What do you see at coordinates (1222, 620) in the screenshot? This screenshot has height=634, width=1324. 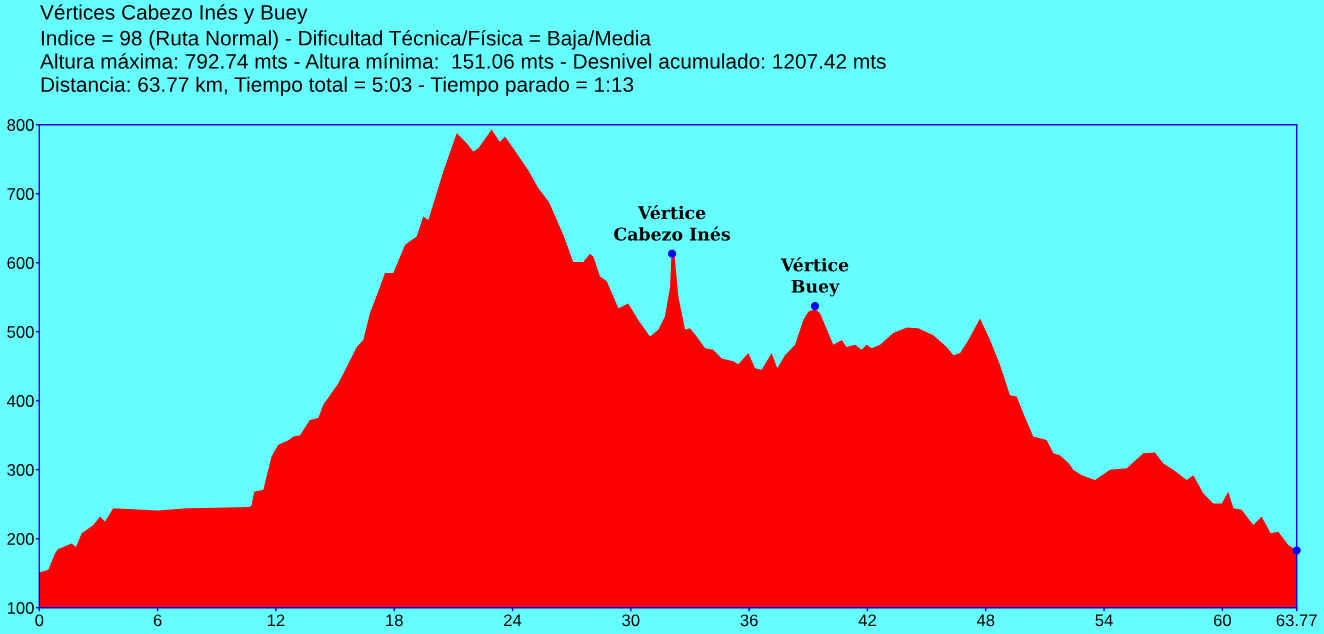 I see `x-tick-label: 60` at bounding box center [1222, 620].